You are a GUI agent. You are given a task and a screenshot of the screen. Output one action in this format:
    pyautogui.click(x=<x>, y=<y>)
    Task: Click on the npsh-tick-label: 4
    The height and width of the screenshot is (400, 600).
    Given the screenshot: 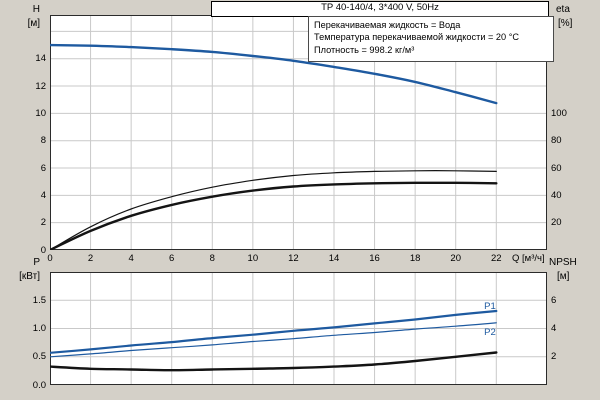 What is the action you would take?
    pyautogui.click(x=554, y=328)
    